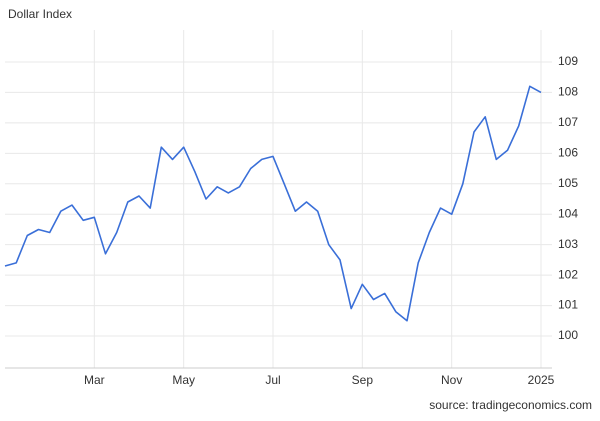 This screenshot has width=600, height=421. Describe the element at coordinates (510, 405) in the screenshot. I see `source: source: tradingeconomics.com` at that location.